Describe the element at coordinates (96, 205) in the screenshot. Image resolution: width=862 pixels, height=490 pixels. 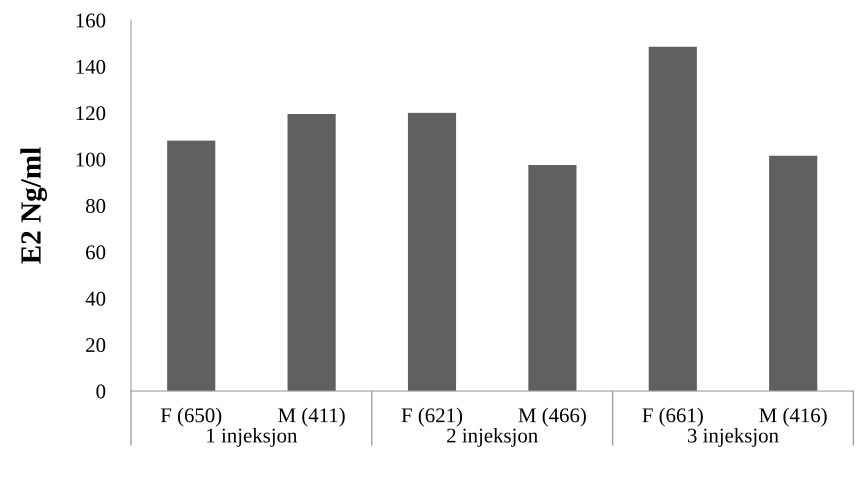
I see `y-tick-label: 80` at that location.